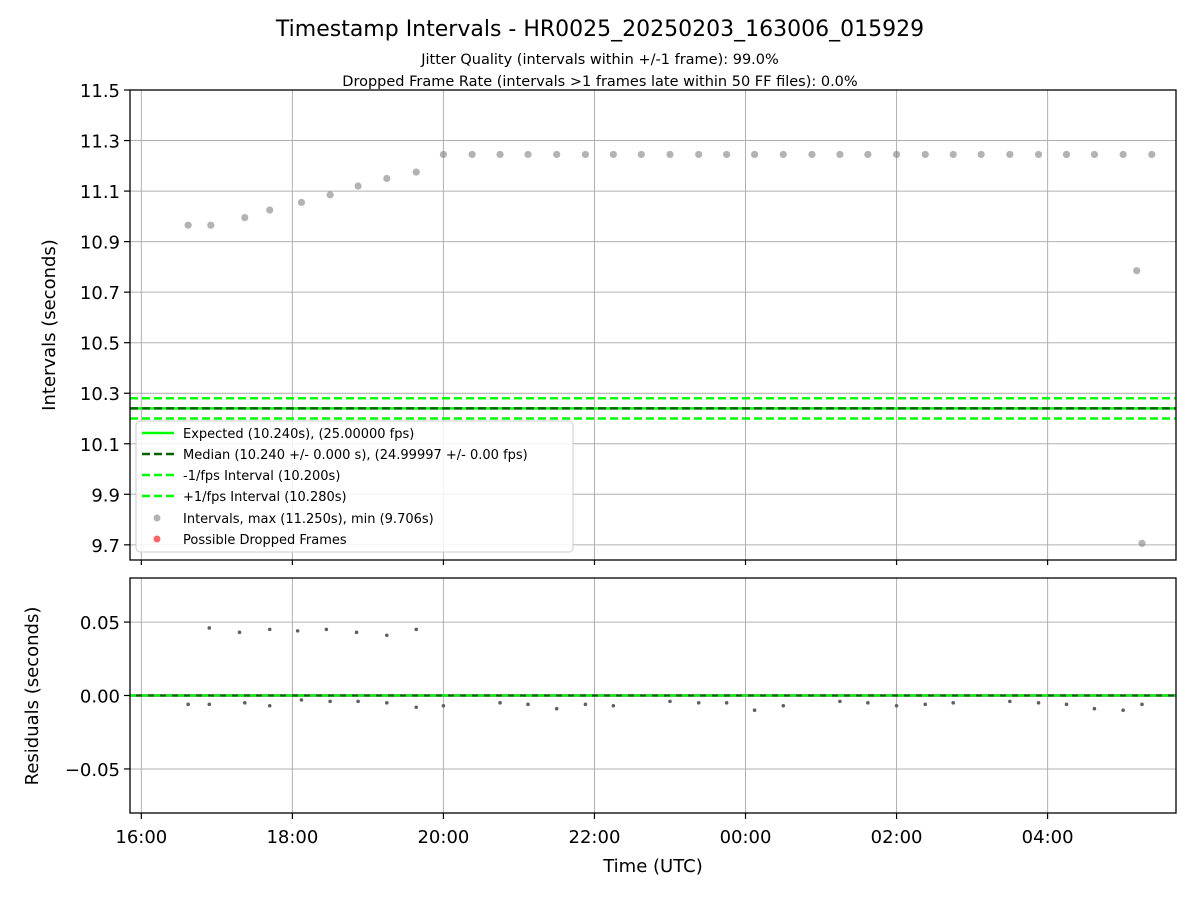 This screenshot has width=1200, height=900. Describe the element at coordinates (92, 770) in the screenshot. I see `bottom-y-tick-label: −0.05` at that location.